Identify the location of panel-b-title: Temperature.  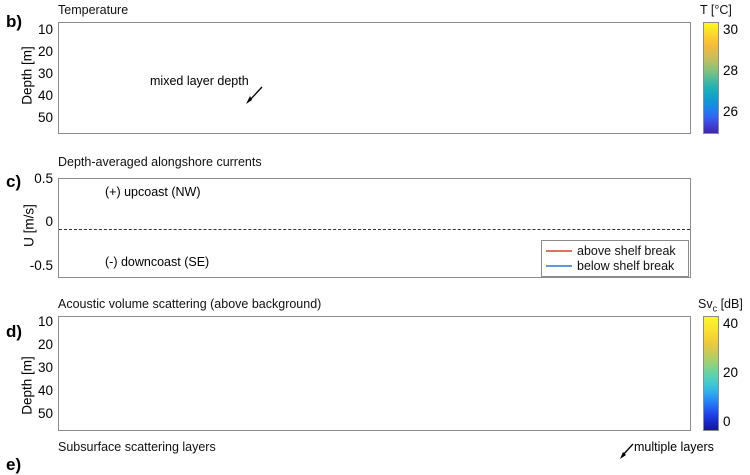
(93, 10).